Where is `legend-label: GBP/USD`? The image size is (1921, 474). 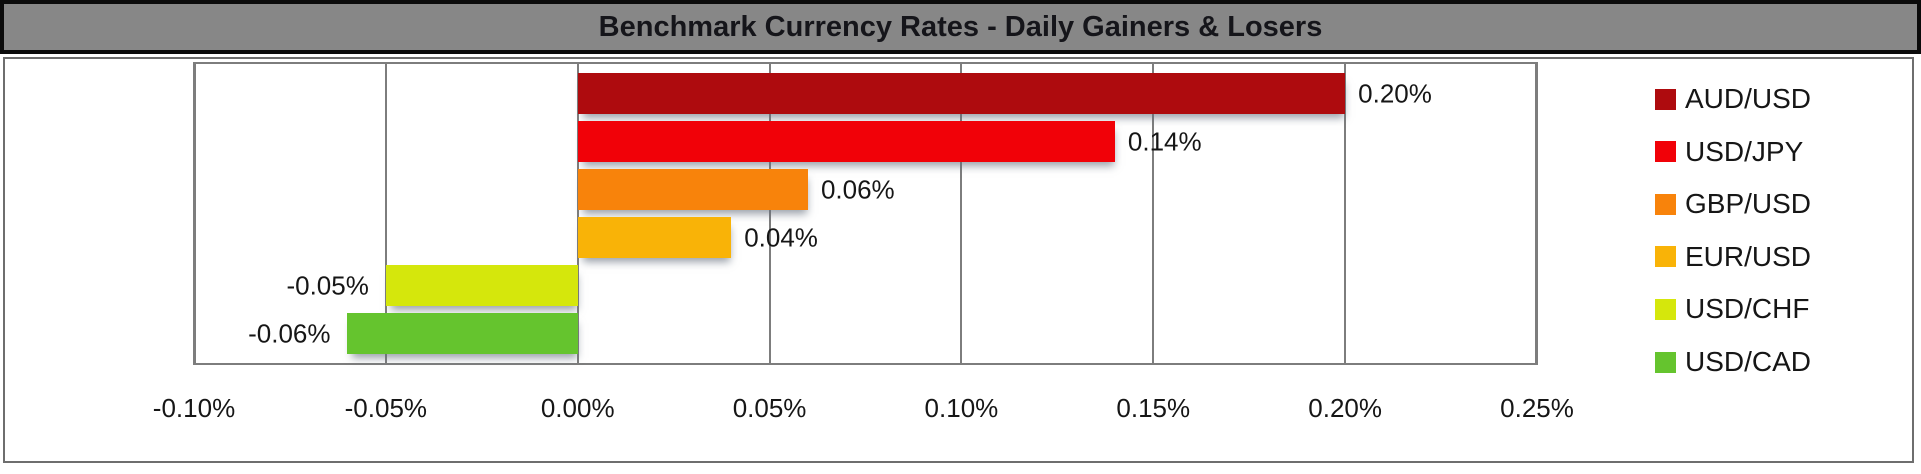
legend-label: GBP/USD is located at coordinates (1748, 204).